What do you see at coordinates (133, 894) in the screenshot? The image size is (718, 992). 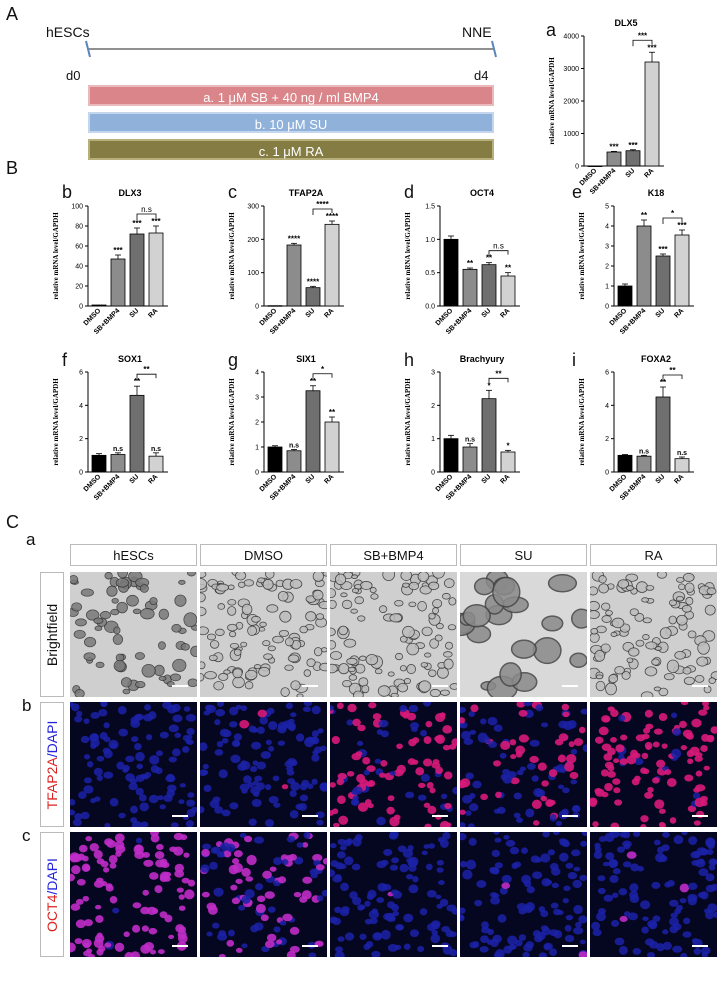 I see `micrograph-oct4-hescs` at bounding box center [133, 894].